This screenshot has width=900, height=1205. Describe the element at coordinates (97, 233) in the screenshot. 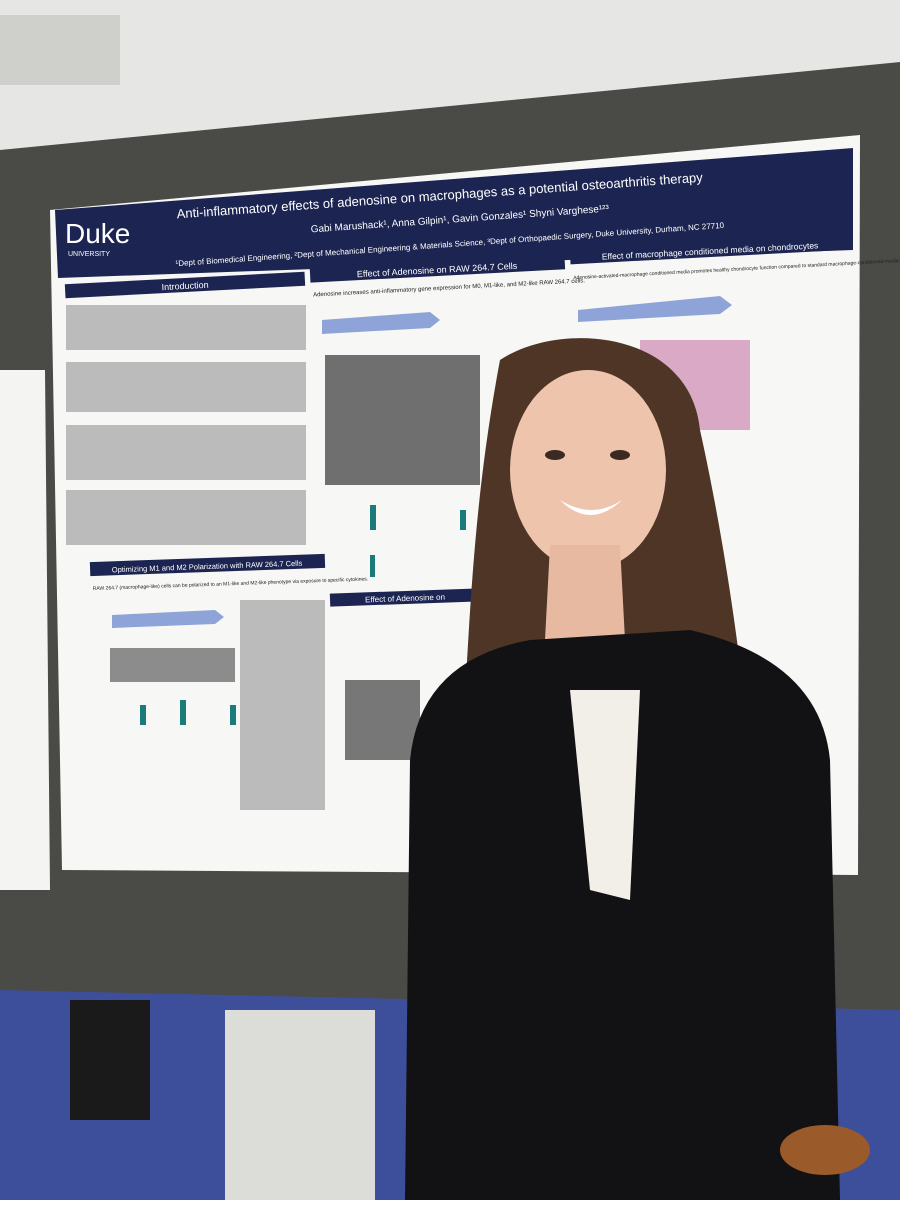

I see `logo: Duke` at that location.